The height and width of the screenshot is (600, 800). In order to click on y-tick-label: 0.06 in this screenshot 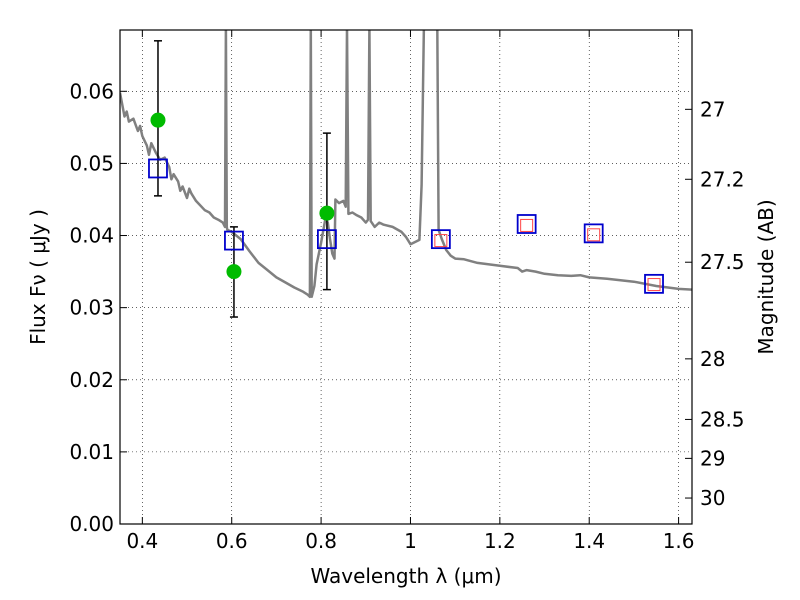, I will do `click(91, 91)`.